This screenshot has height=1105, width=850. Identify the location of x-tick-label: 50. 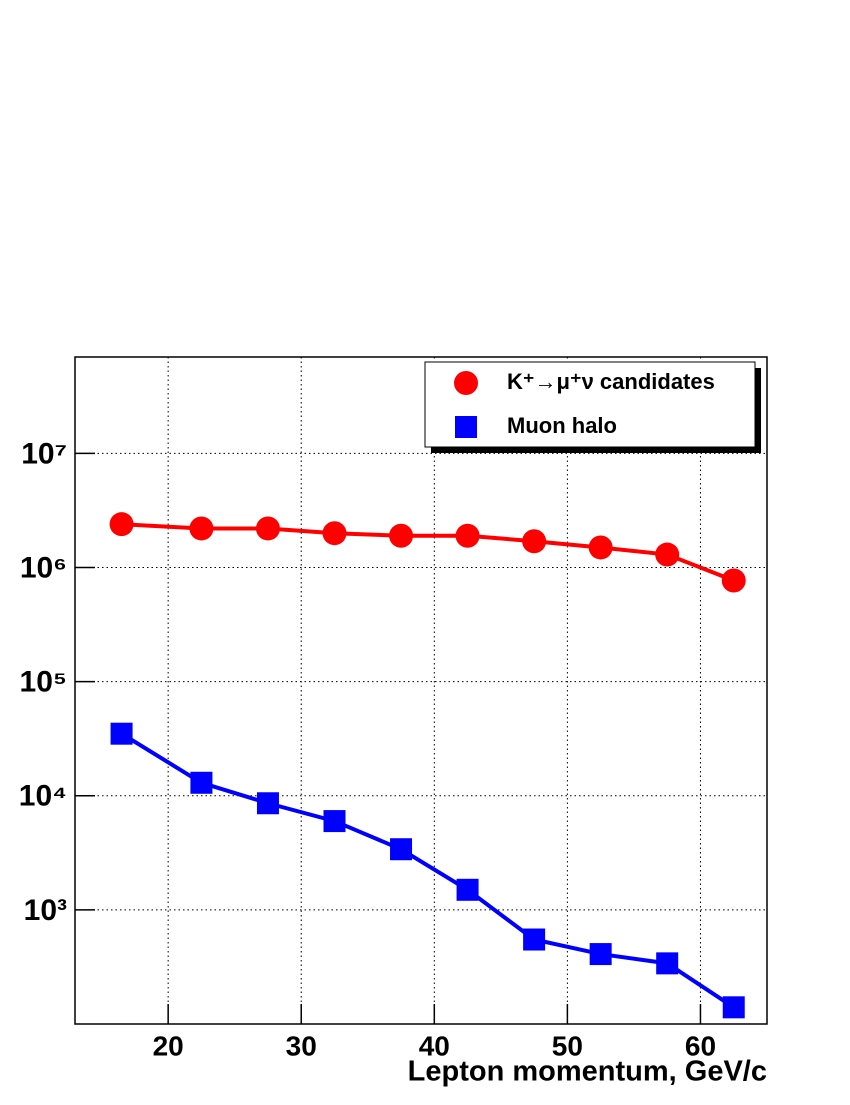
(567, 1045).